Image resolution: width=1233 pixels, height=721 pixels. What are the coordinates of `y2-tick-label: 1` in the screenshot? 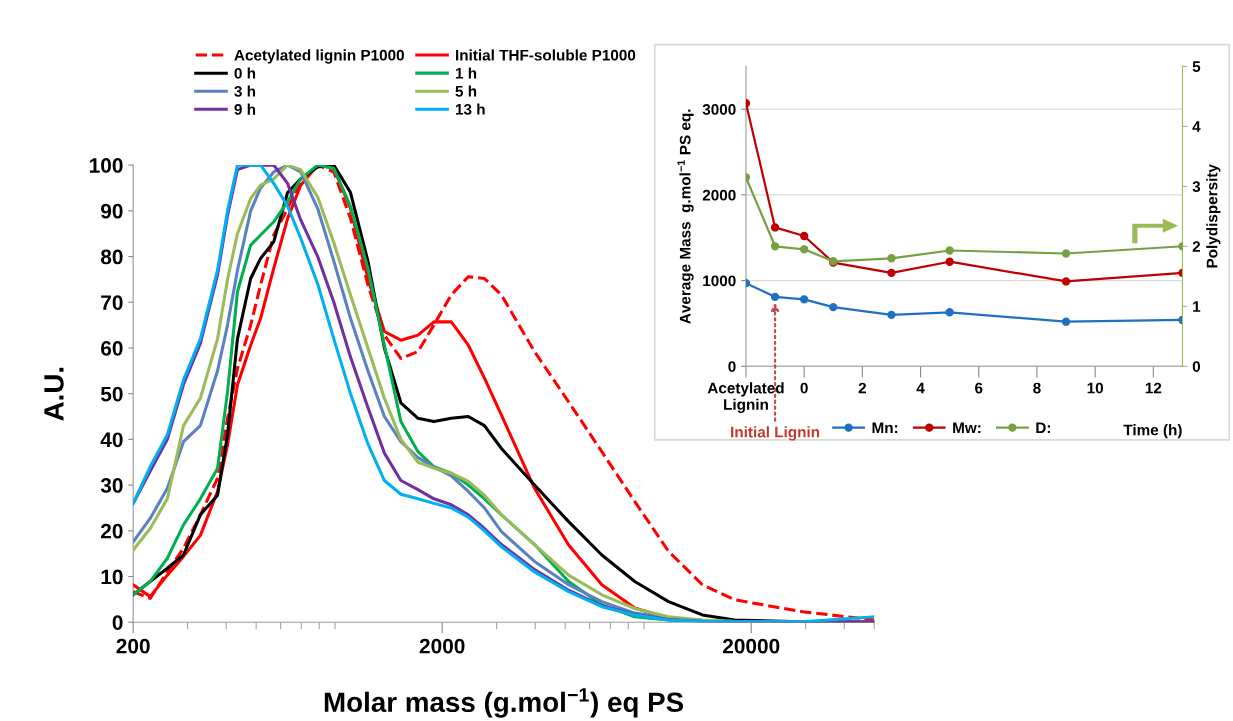 It's located at (1197, 306).